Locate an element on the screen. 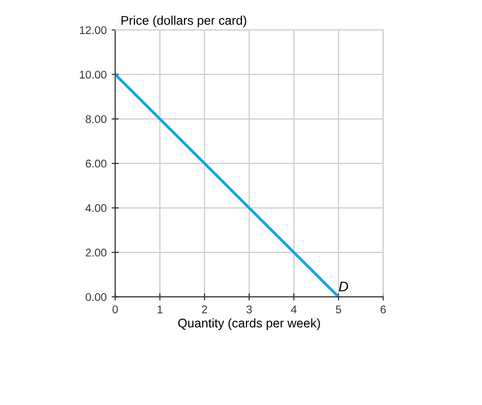 The height and width of the screenshot is (405, 482). x-tick-label: 6 is located at coordinates (383, 309).